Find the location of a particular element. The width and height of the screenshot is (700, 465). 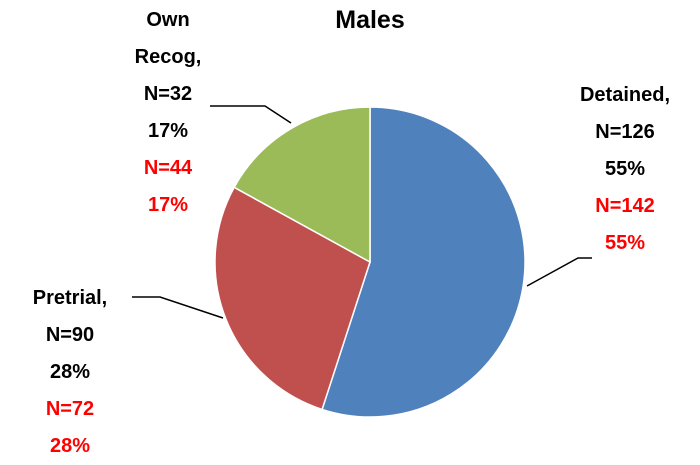

category-label: Detained, is located at coordinates (625, 95).